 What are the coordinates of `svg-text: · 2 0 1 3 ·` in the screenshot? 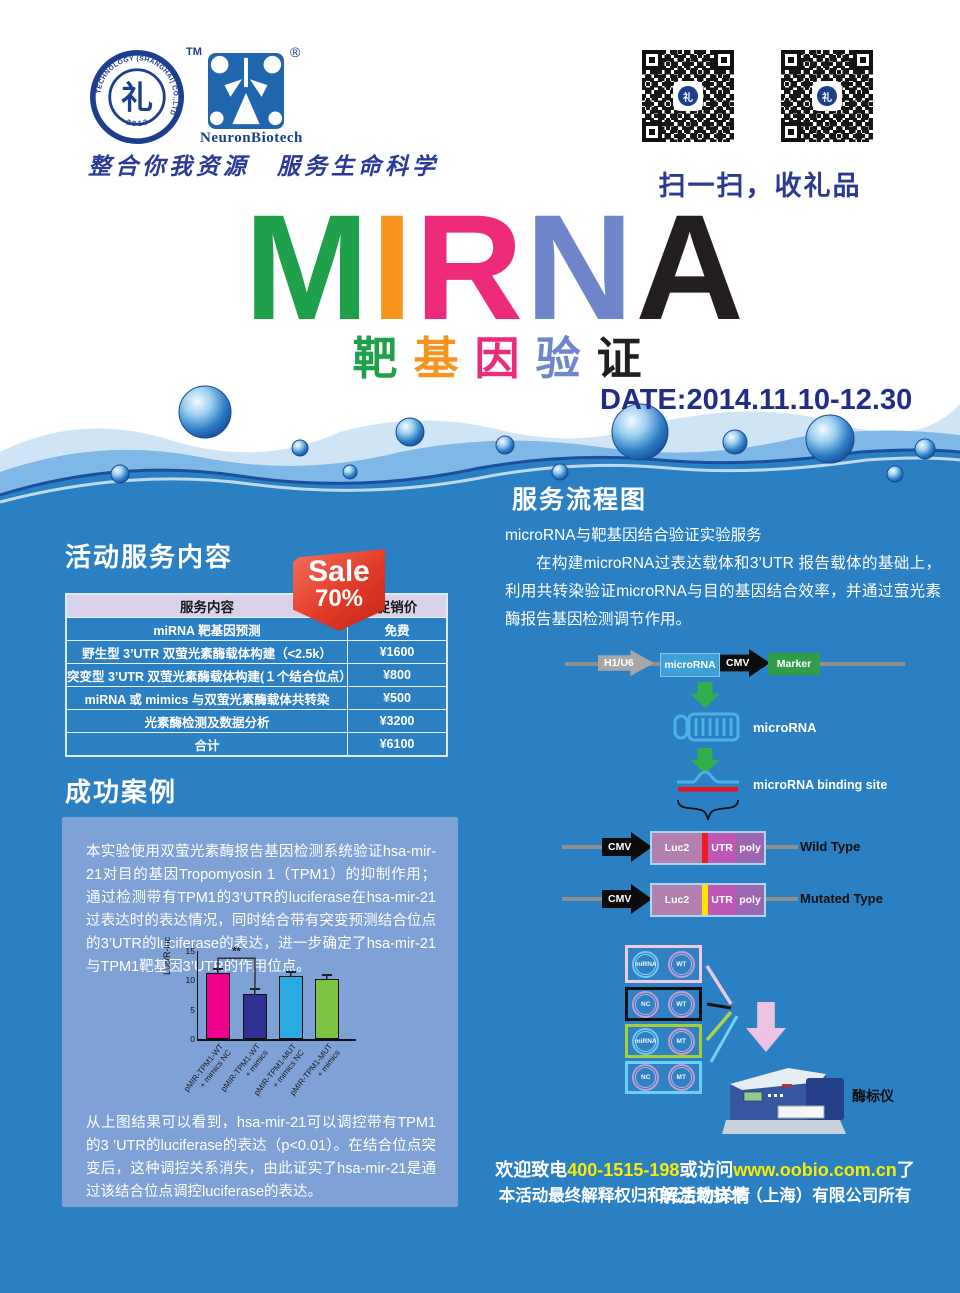 It's located at (137, 122).